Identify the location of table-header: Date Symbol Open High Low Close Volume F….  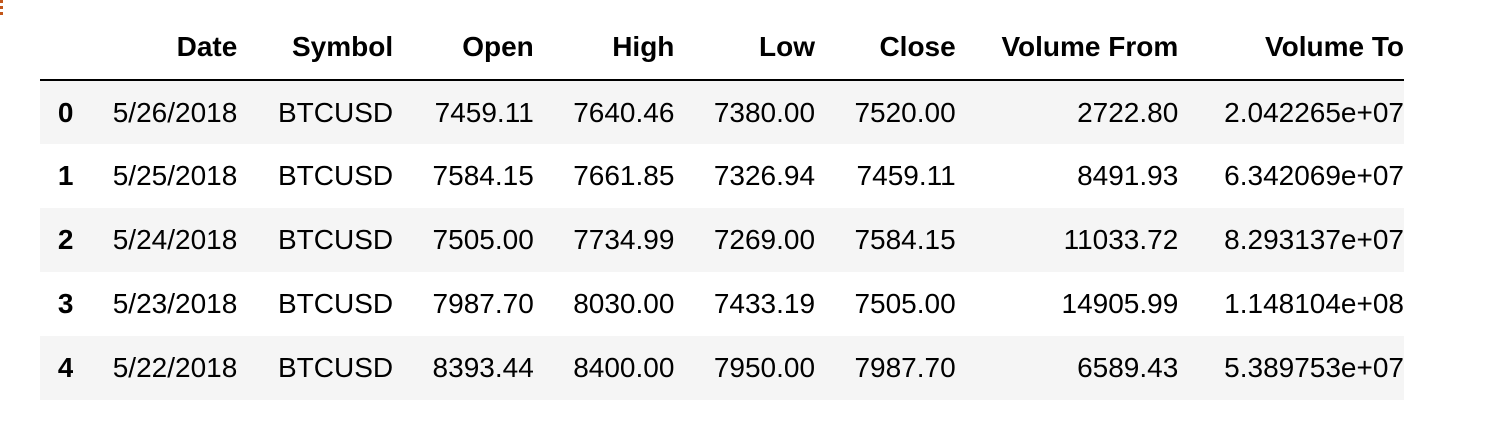
(722, 46).